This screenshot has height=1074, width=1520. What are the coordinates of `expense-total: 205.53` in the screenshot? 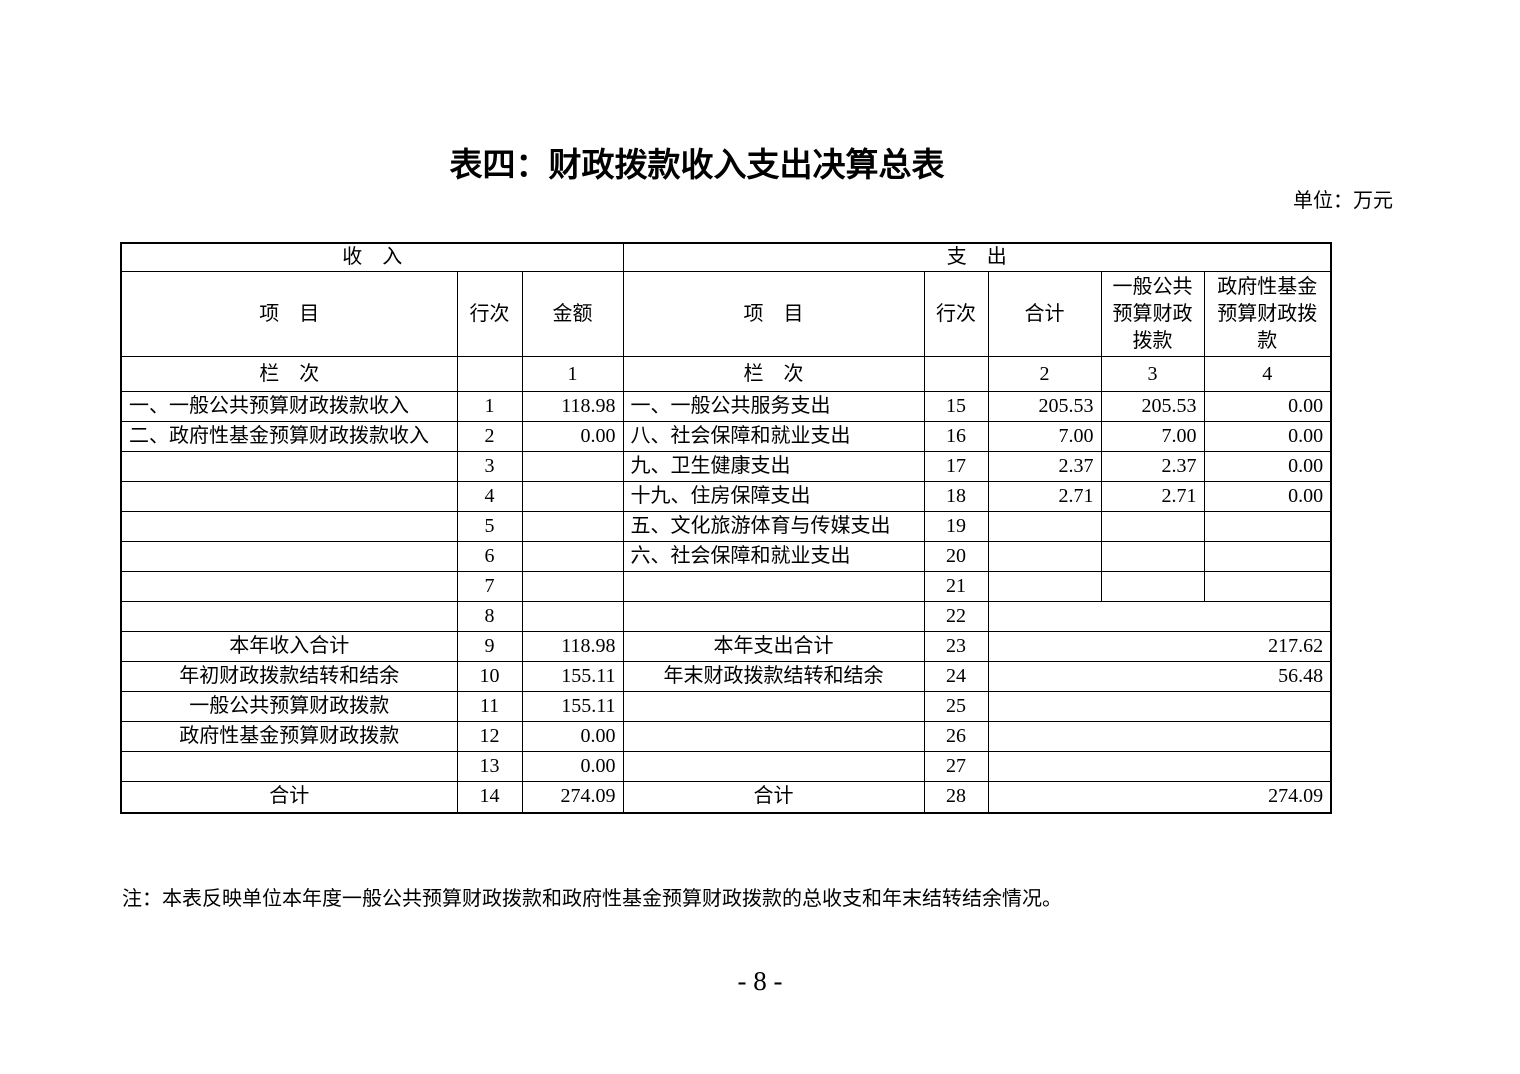 It's located at (1044, 406).